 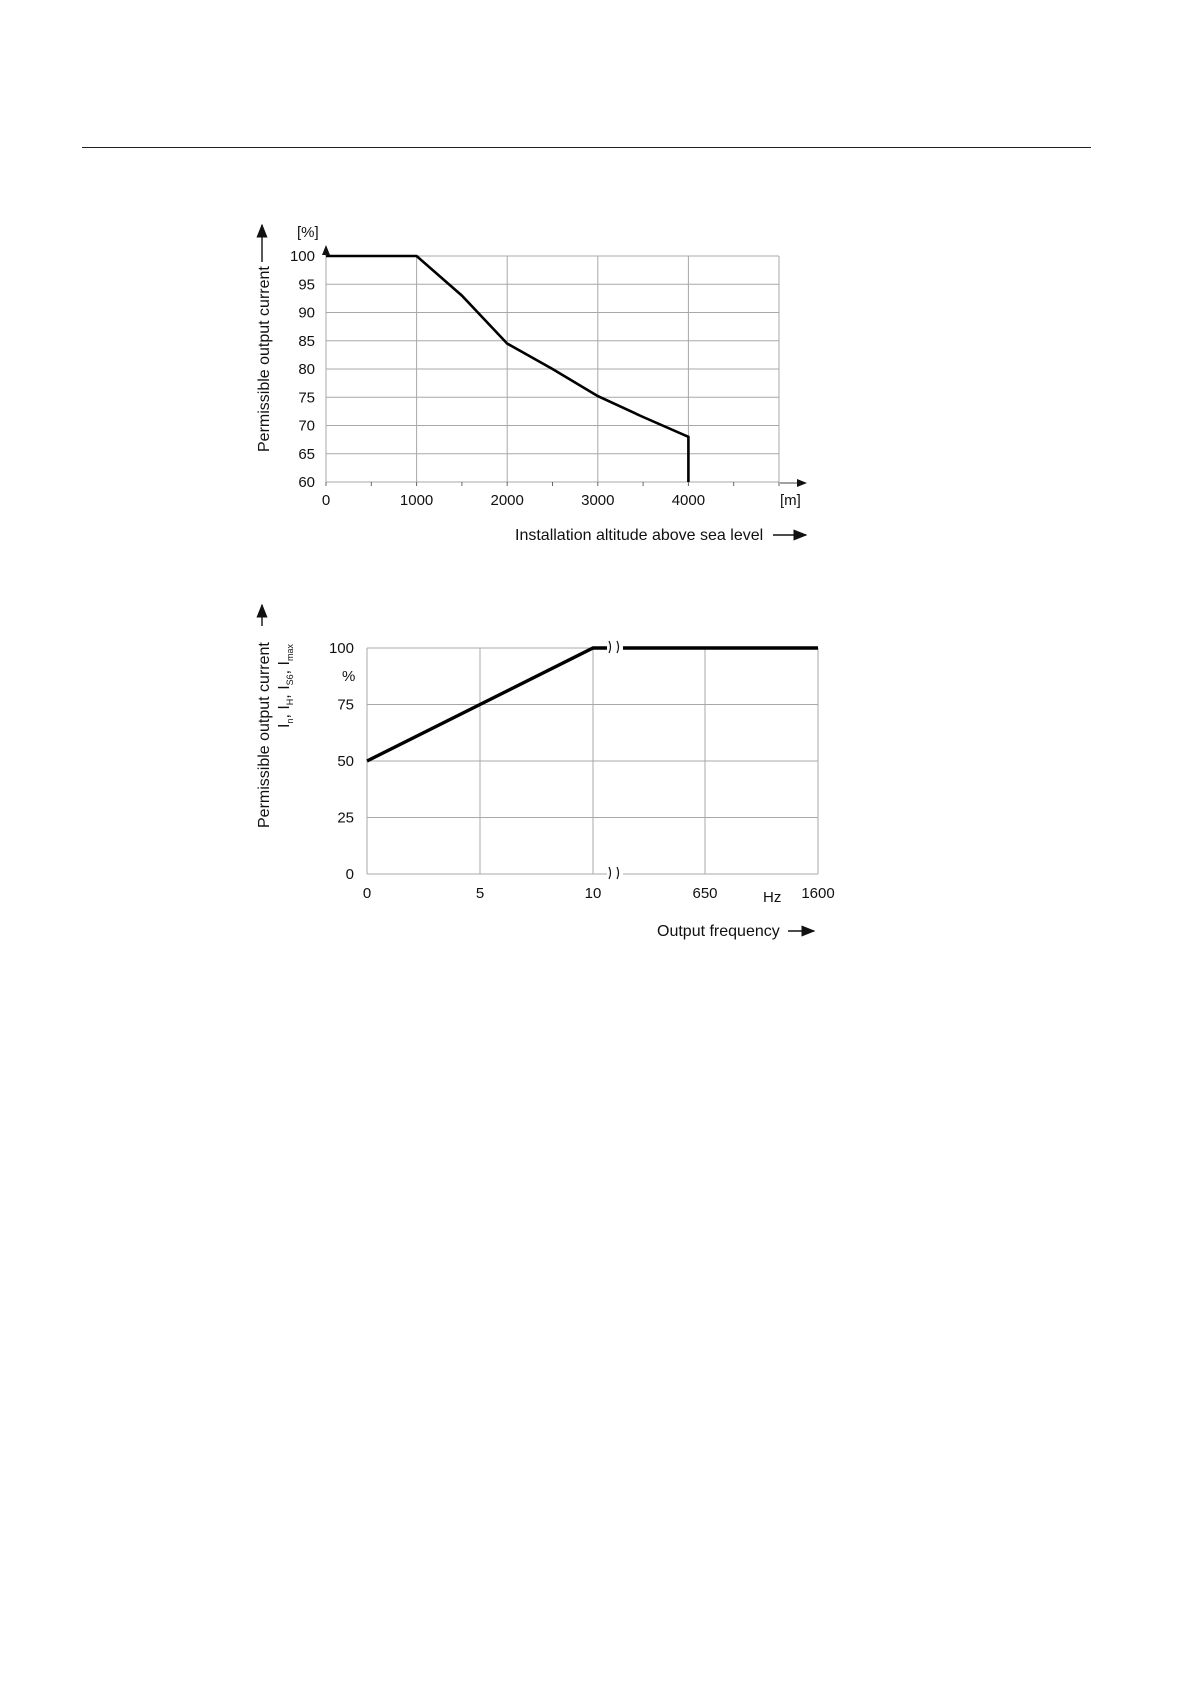 I want to click on header-rule, so click(x=586, y=147).